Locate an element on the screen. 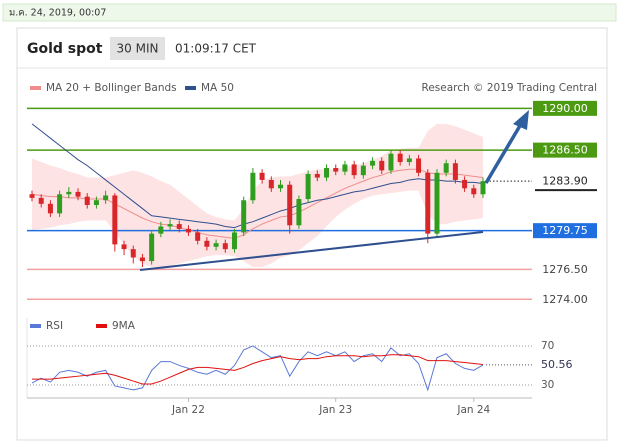  legend-label: 9MA is located at coordinates (124, 326).